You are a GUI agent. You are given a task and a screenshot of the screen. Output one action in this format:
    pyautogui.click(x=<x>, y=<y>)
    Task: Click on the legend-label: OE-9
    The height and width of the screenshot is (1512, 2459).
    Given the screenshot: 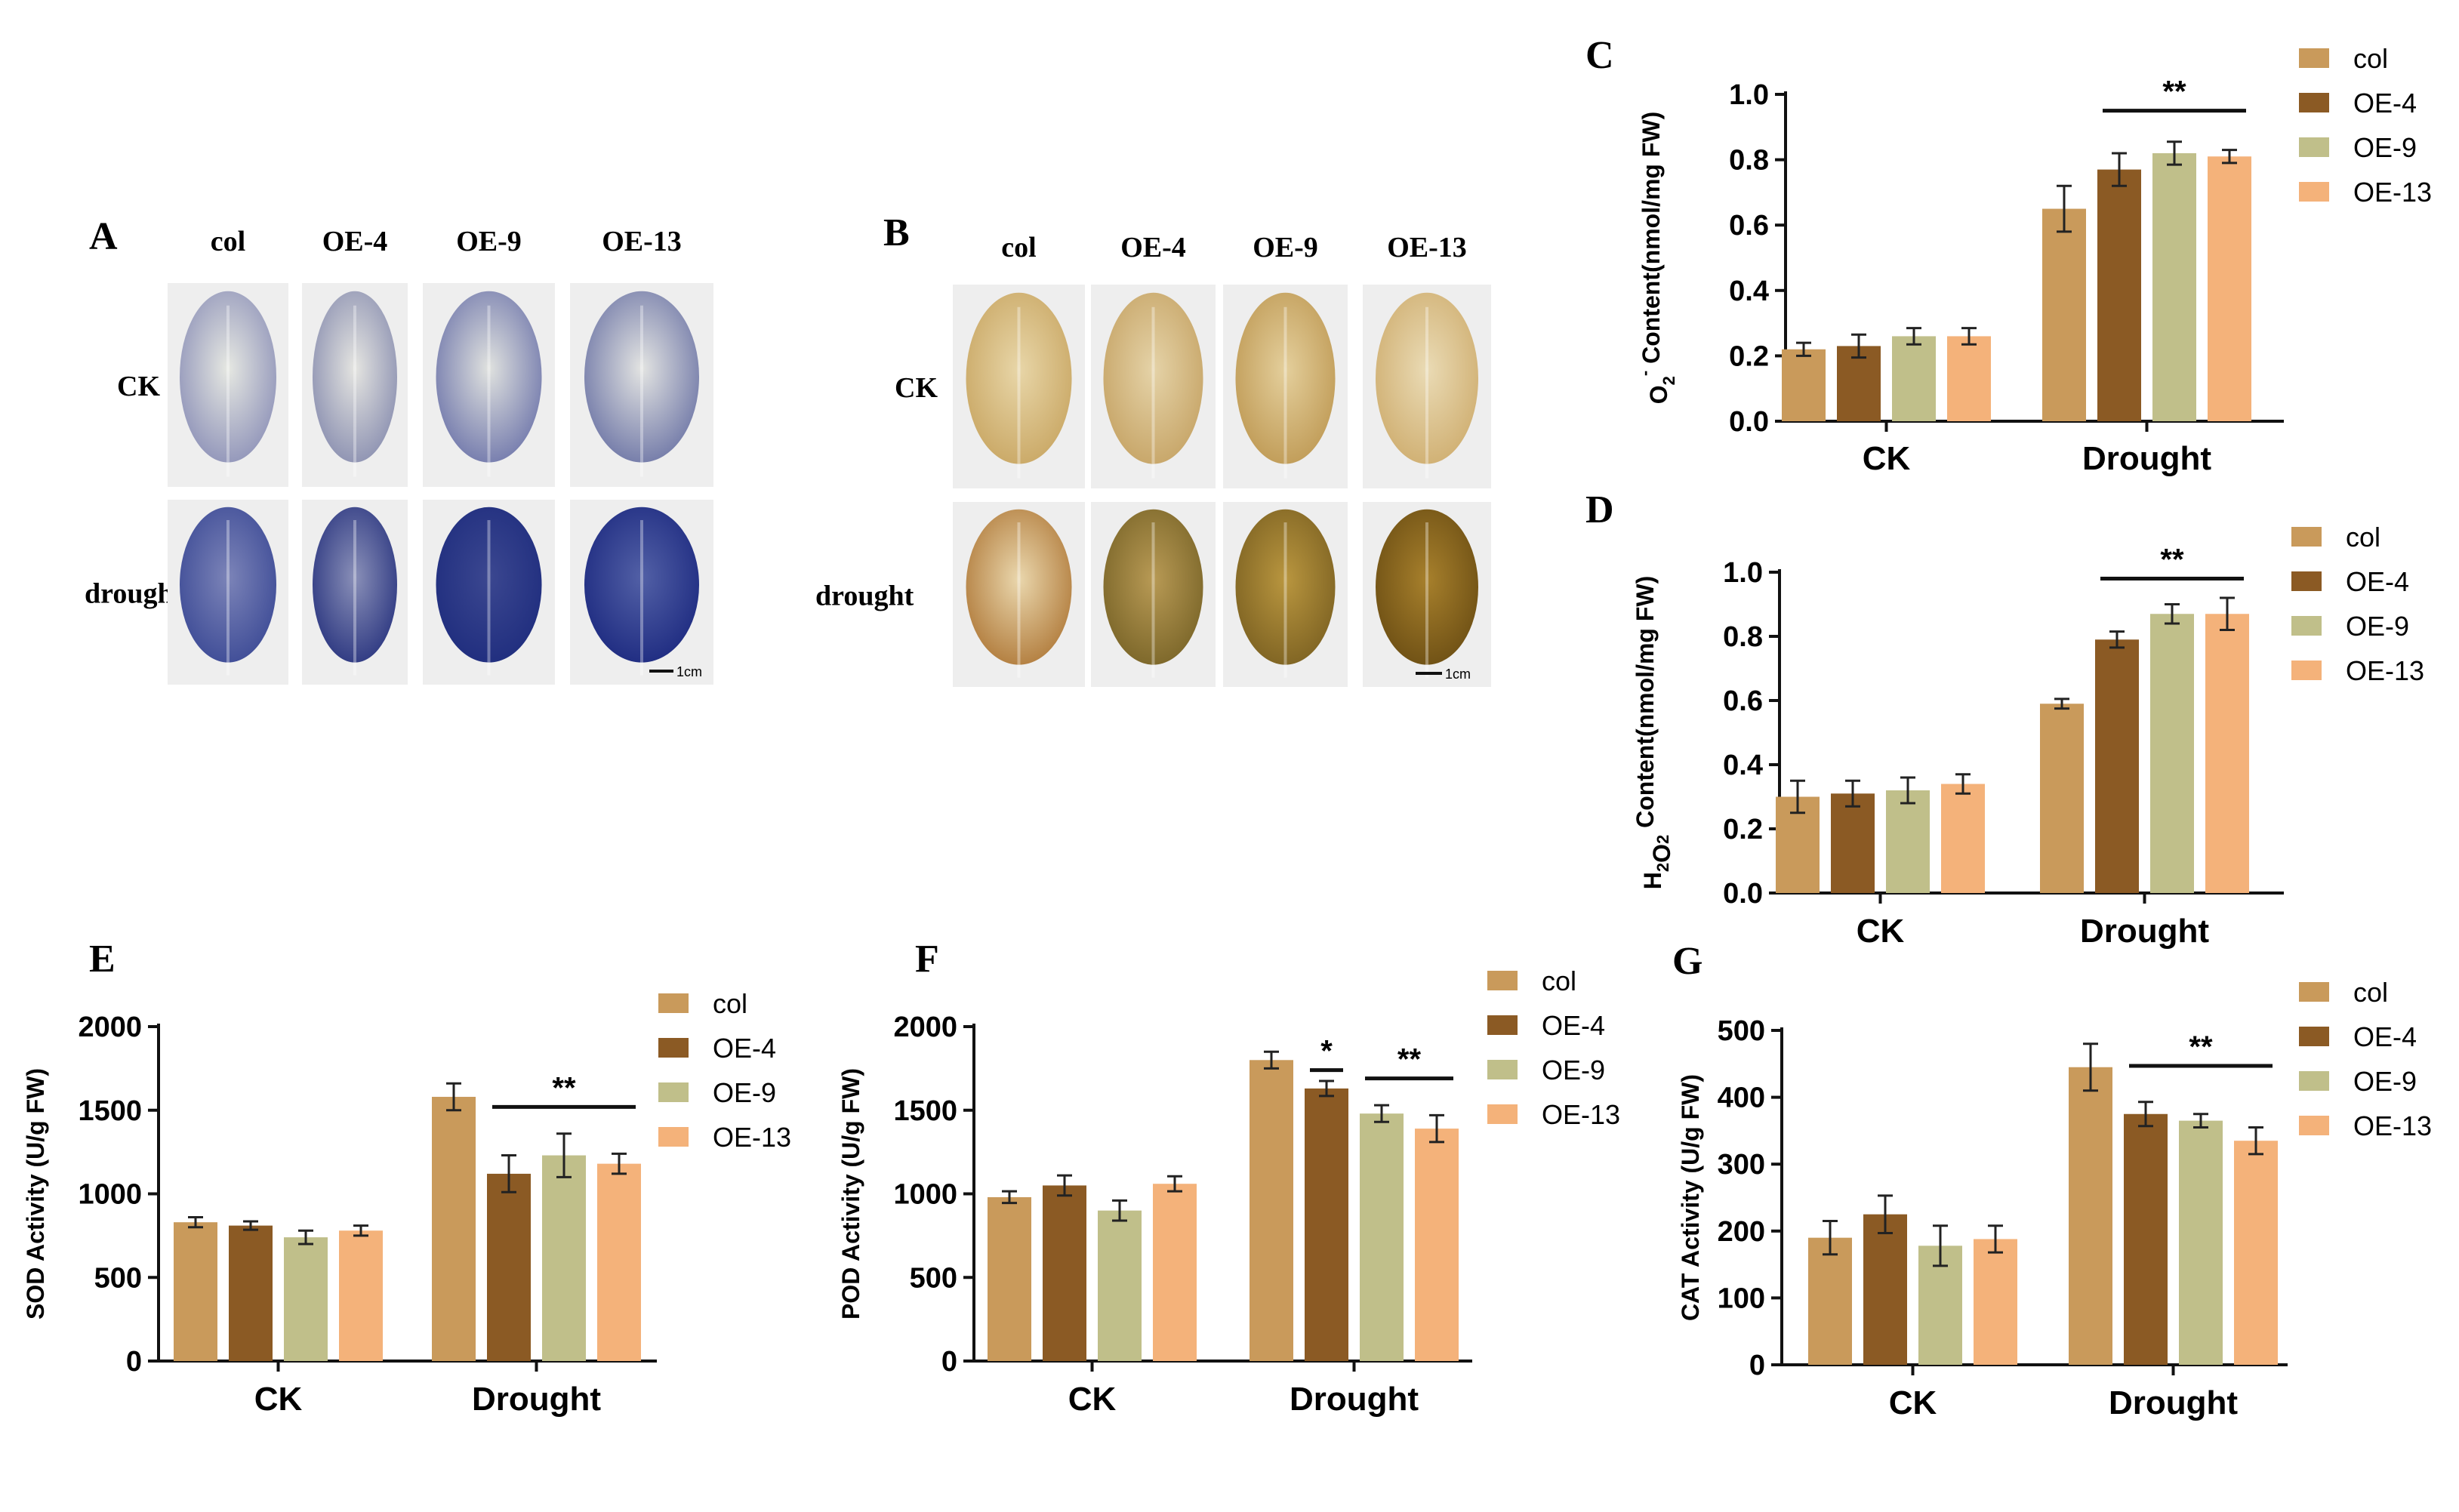 What is the action you would take?
    pyautogui.click(x=2385, y=1081)
    